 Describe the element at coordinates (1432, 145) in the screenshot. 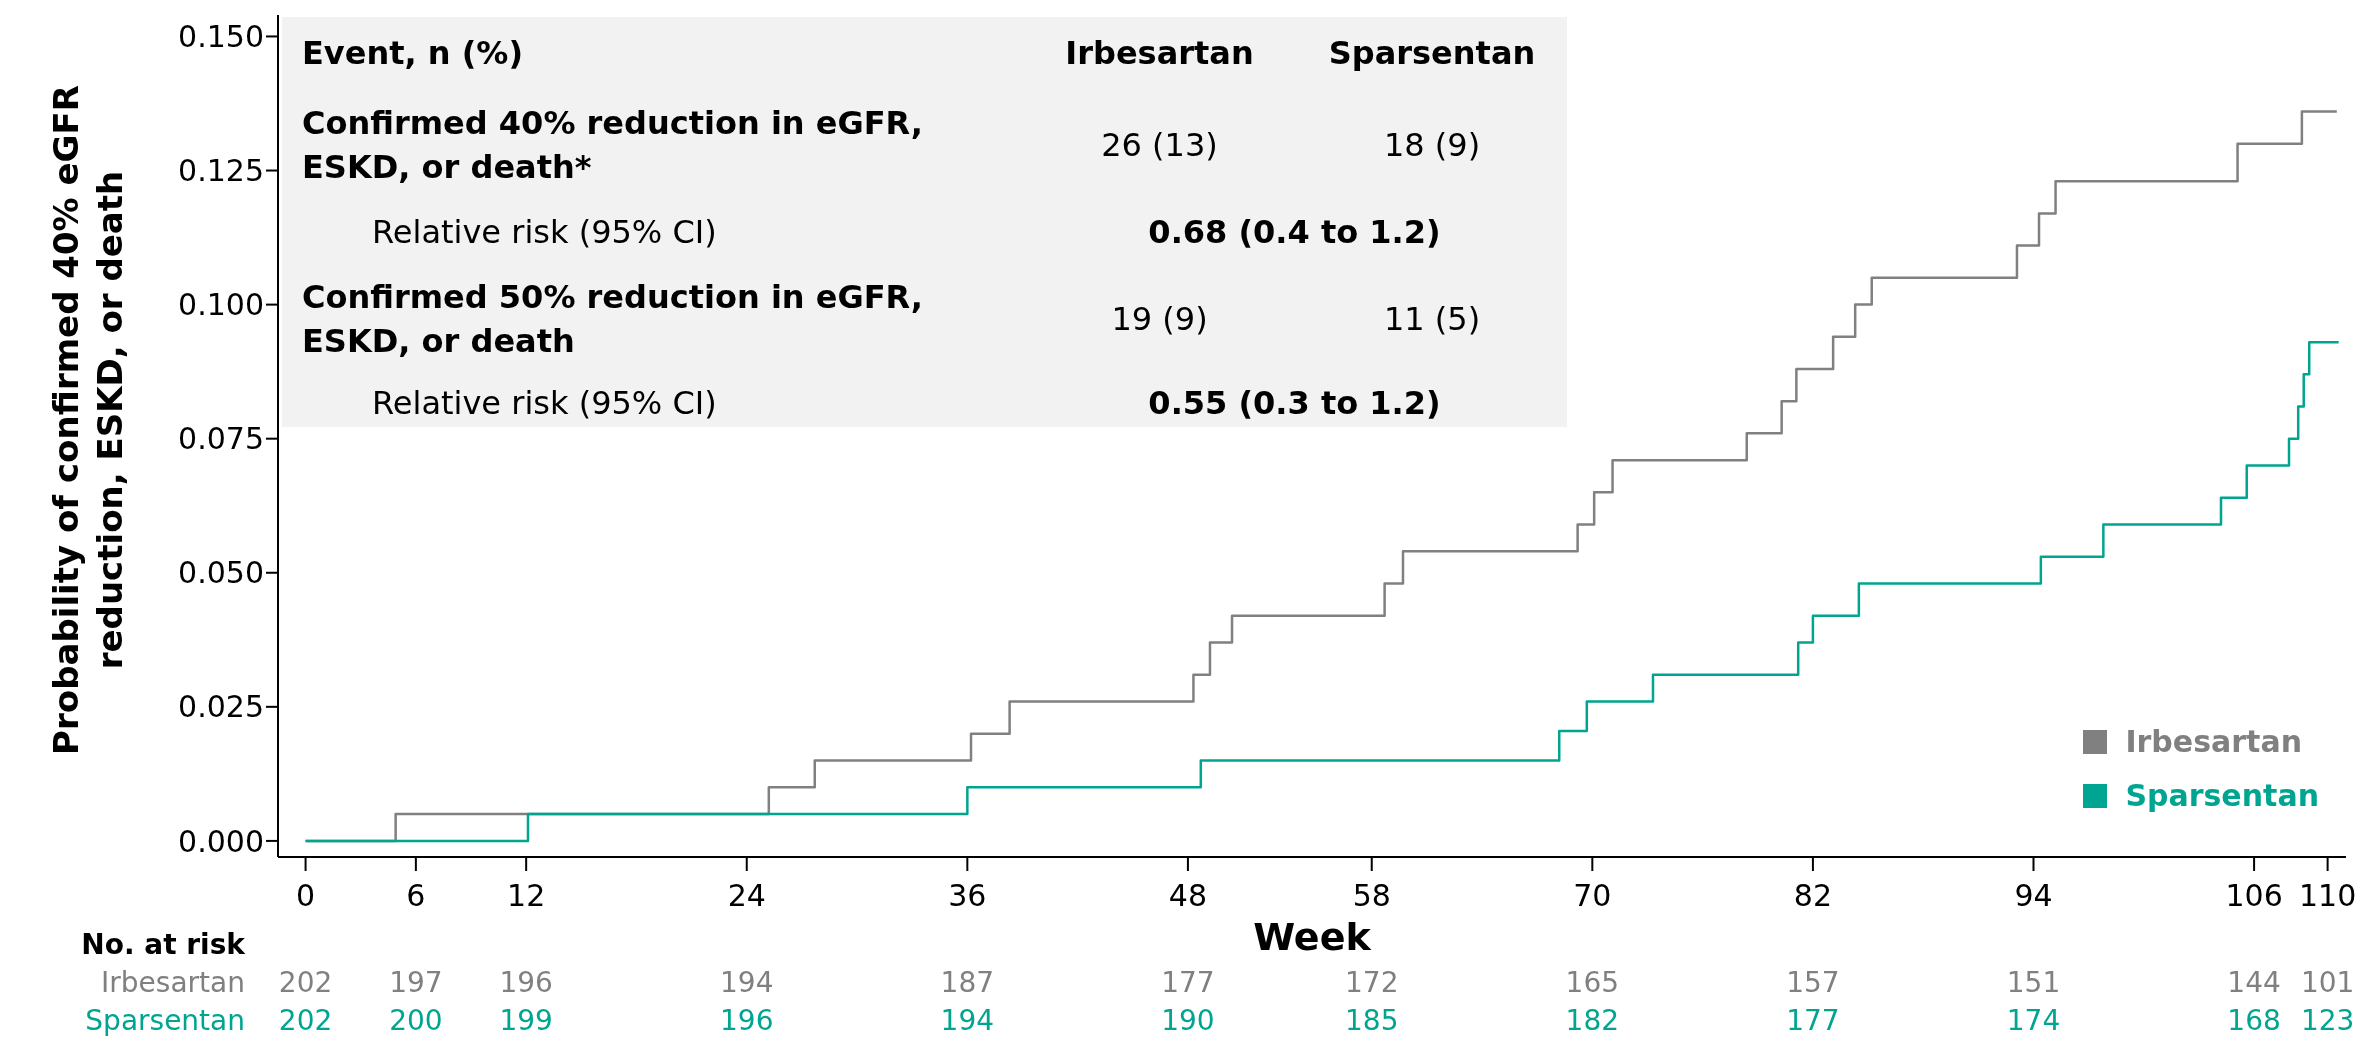

I see `annotation: 18 (9)` at that location.